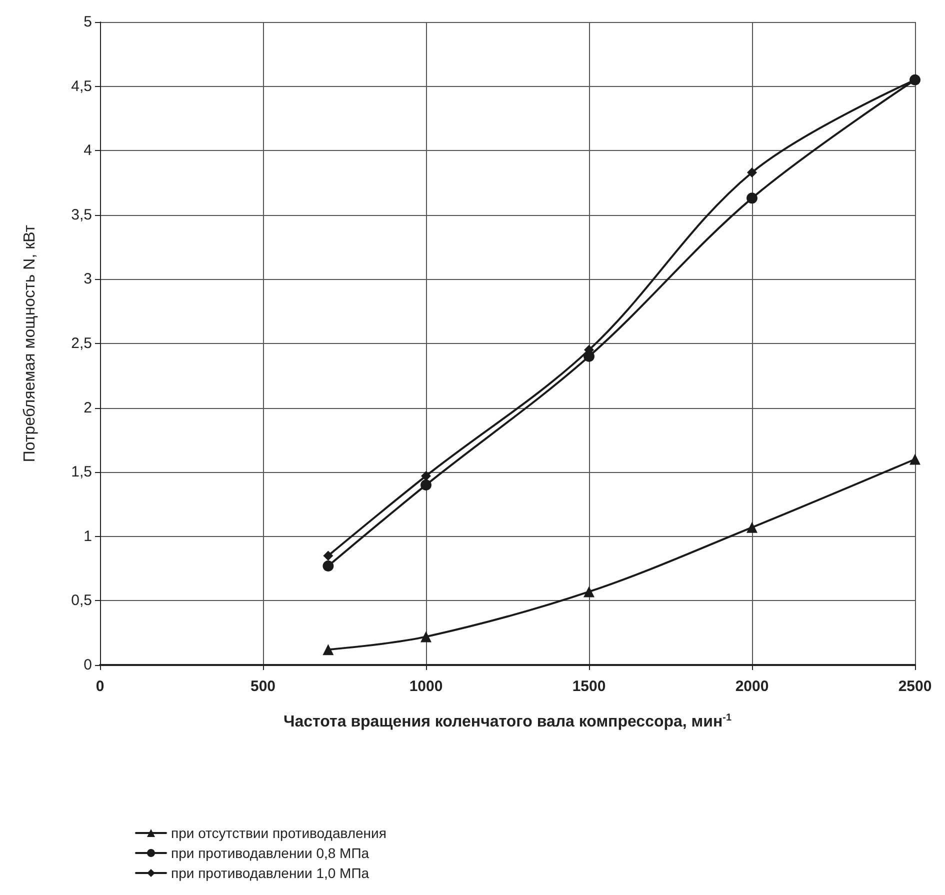 This screenshot has width=945, height=895. I want to click on y-tick-label: 2,5, so click(81, 343).